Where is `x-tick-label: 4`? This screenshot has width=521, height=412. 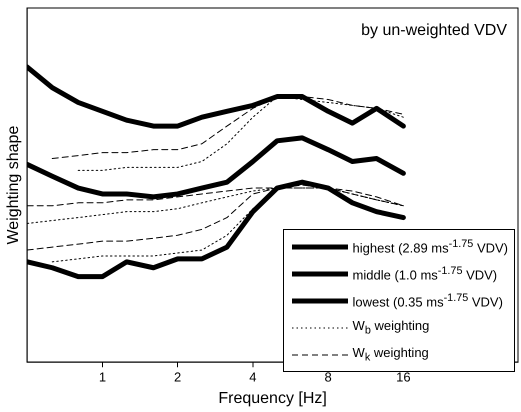
x-tick-label: 4 is located at coordinates (253, 377).